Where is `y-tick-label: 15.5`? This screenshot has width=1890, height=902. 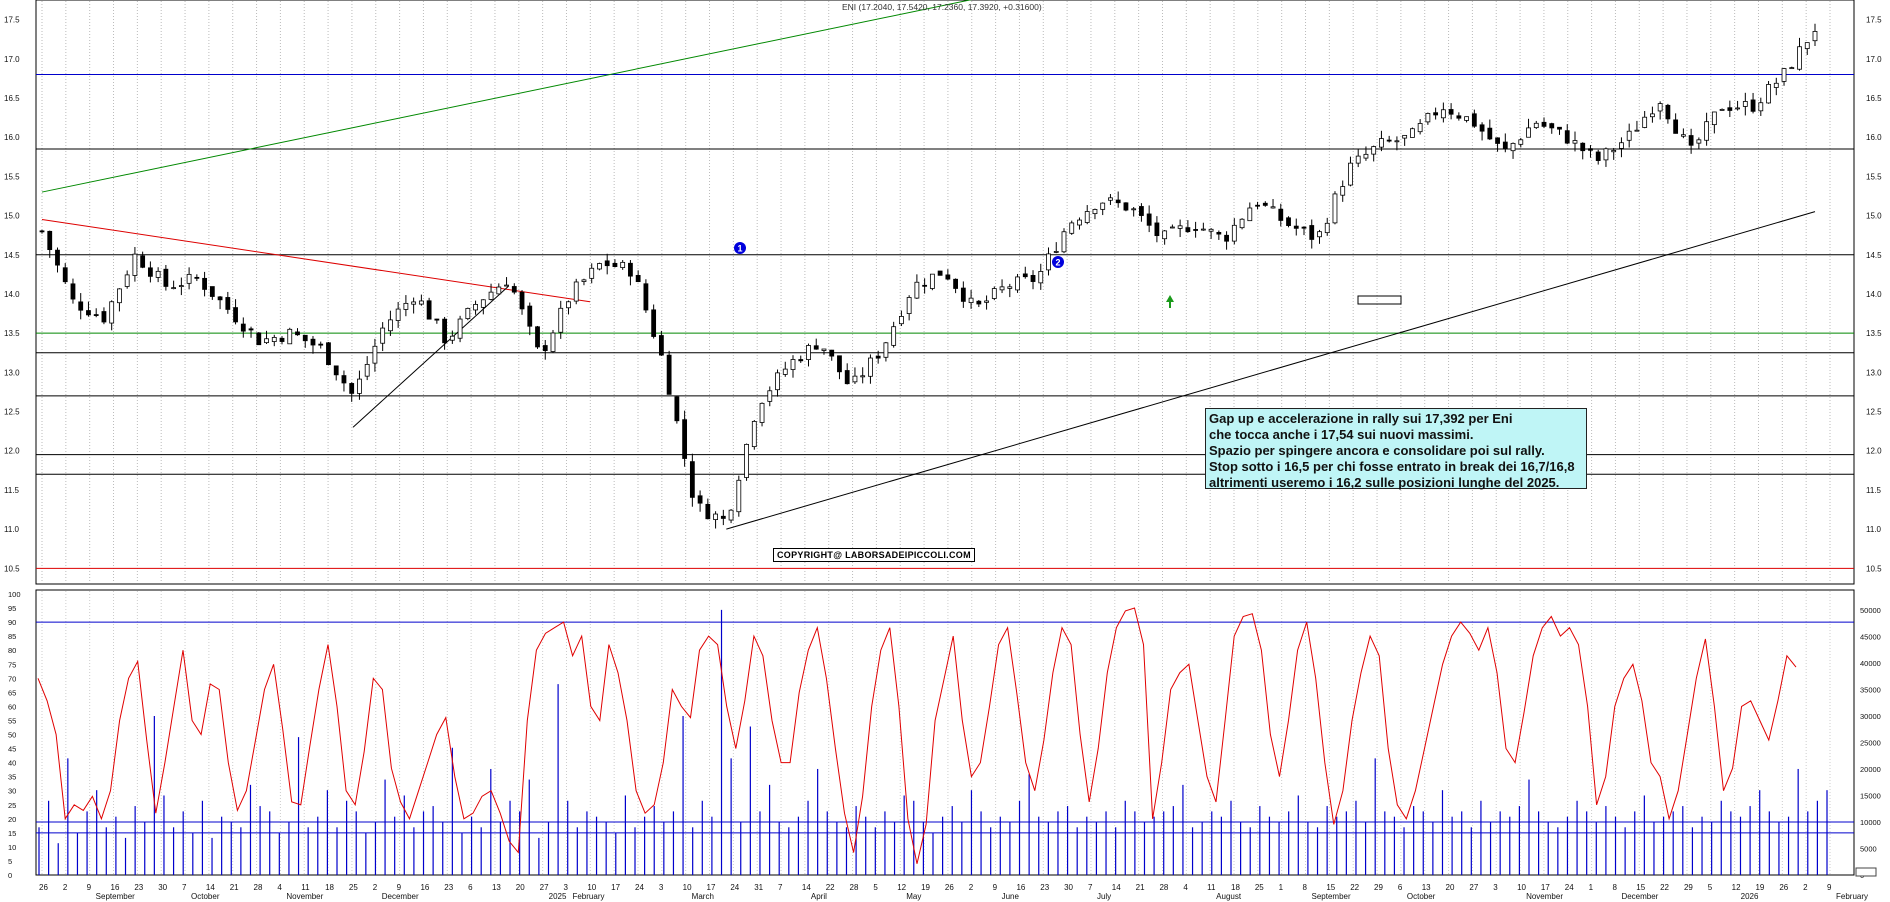 y-tick-label: 15.5 is located at coordinates (1874, 176).